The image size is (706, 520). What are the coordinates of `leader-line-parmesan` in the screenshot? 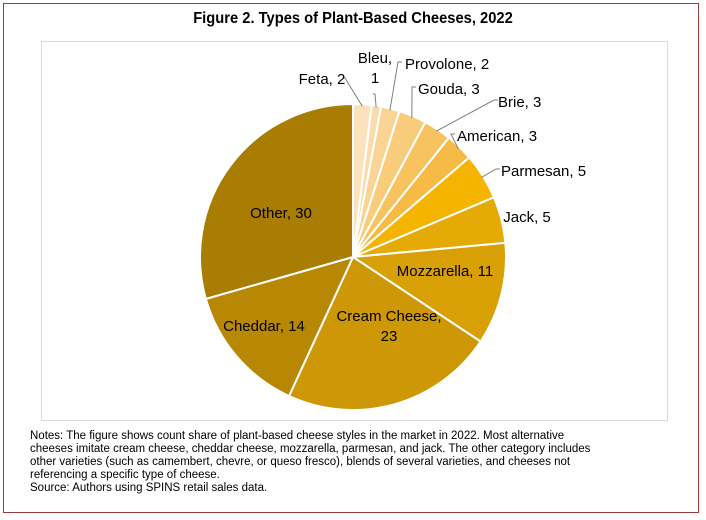 It's located at (490, 173).